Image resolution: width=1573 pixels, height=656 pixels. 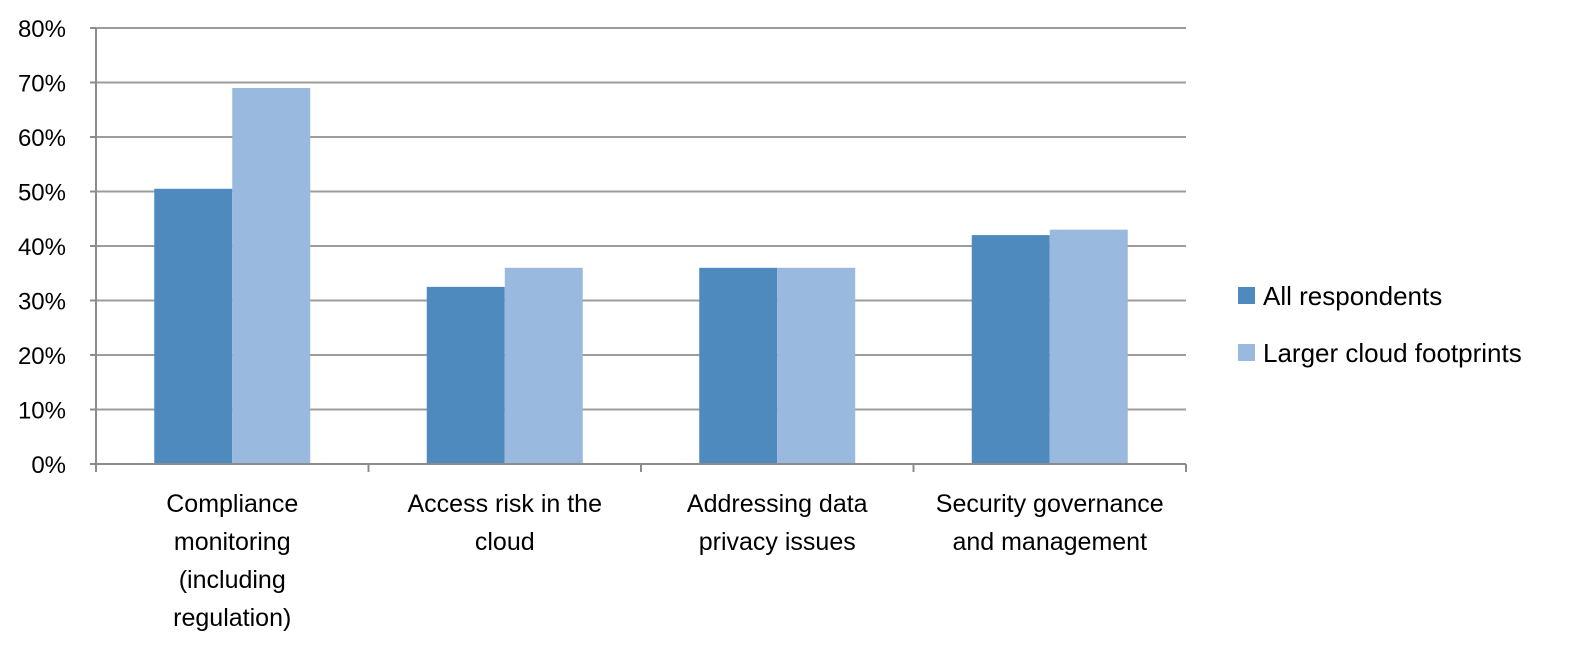 What do you see at coordinates (42, 138) in the screenshot?
I see `y-tick-label: 60%` at bounding box center [42, 138].